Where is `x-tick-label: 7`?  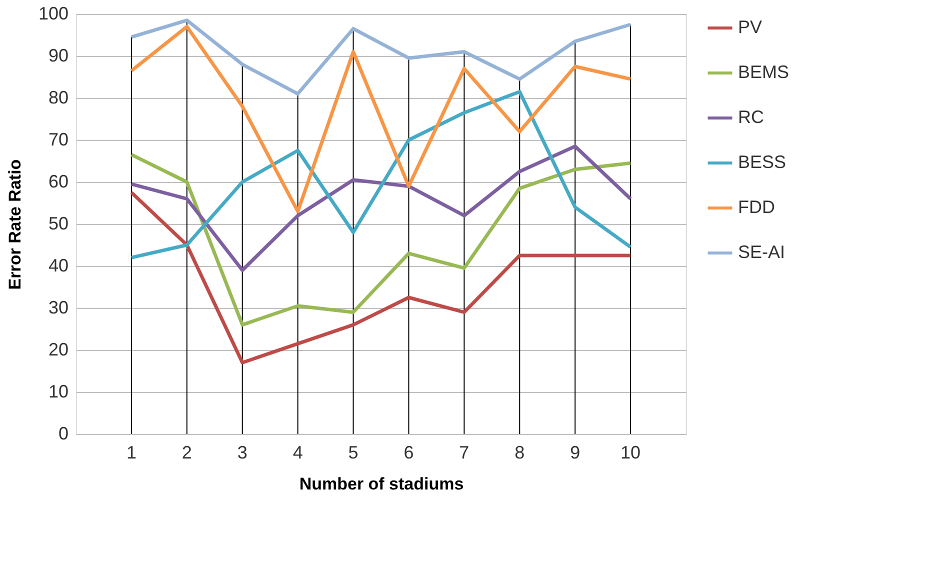 x-tick-label: 7 is located at coordinates (464, 452).